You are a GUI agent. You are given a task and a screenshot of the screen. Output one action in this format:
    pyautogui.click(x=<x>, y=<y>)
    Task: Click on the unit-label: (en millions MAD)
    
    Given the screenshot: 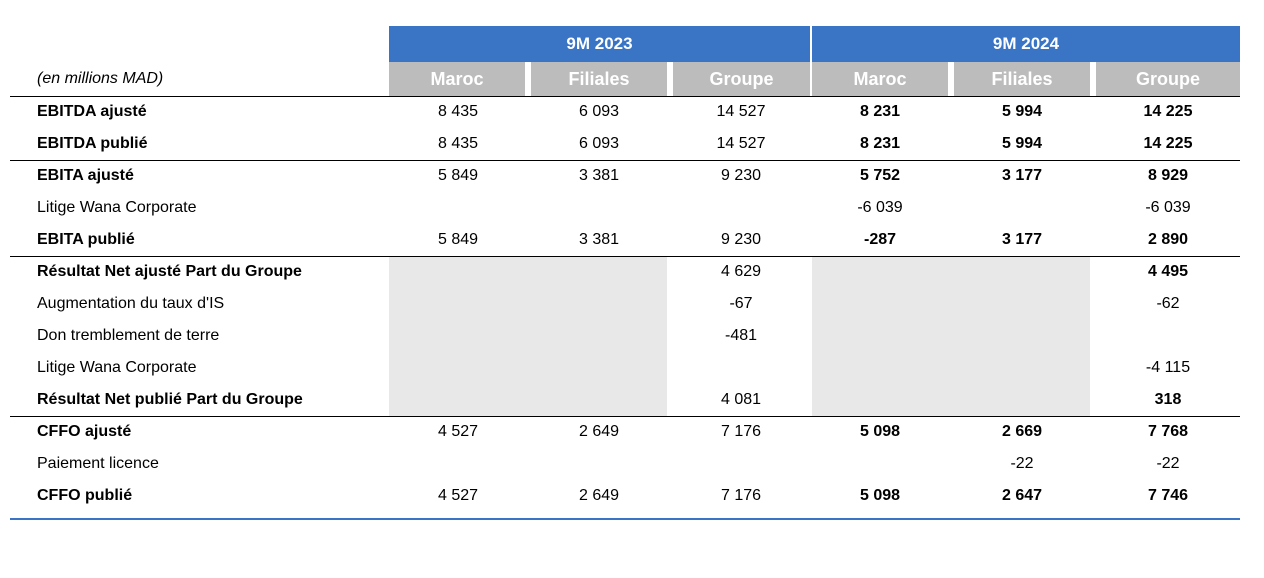 What is the action you would take?
    pyautogui.click(x=100, y=78)
    